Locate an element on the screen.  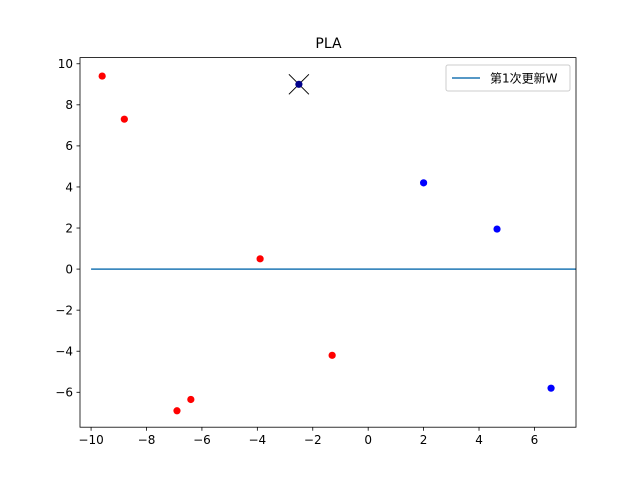
x-tick-label: −8 is located at coordinates (147, 440).